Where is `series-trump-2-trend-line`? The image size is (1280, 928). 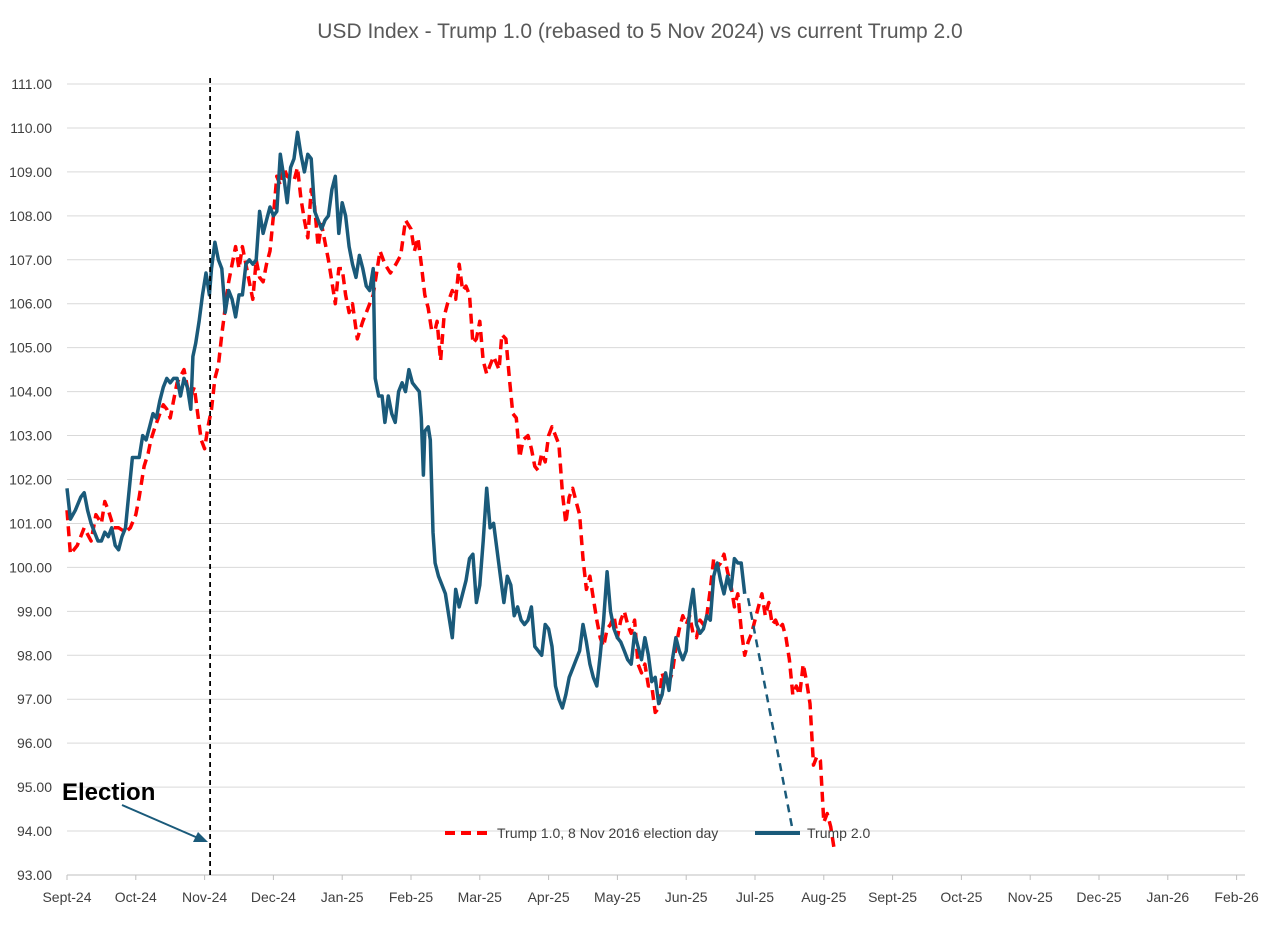 series-trump-2-trend-line is located at coordinates (770, 714).